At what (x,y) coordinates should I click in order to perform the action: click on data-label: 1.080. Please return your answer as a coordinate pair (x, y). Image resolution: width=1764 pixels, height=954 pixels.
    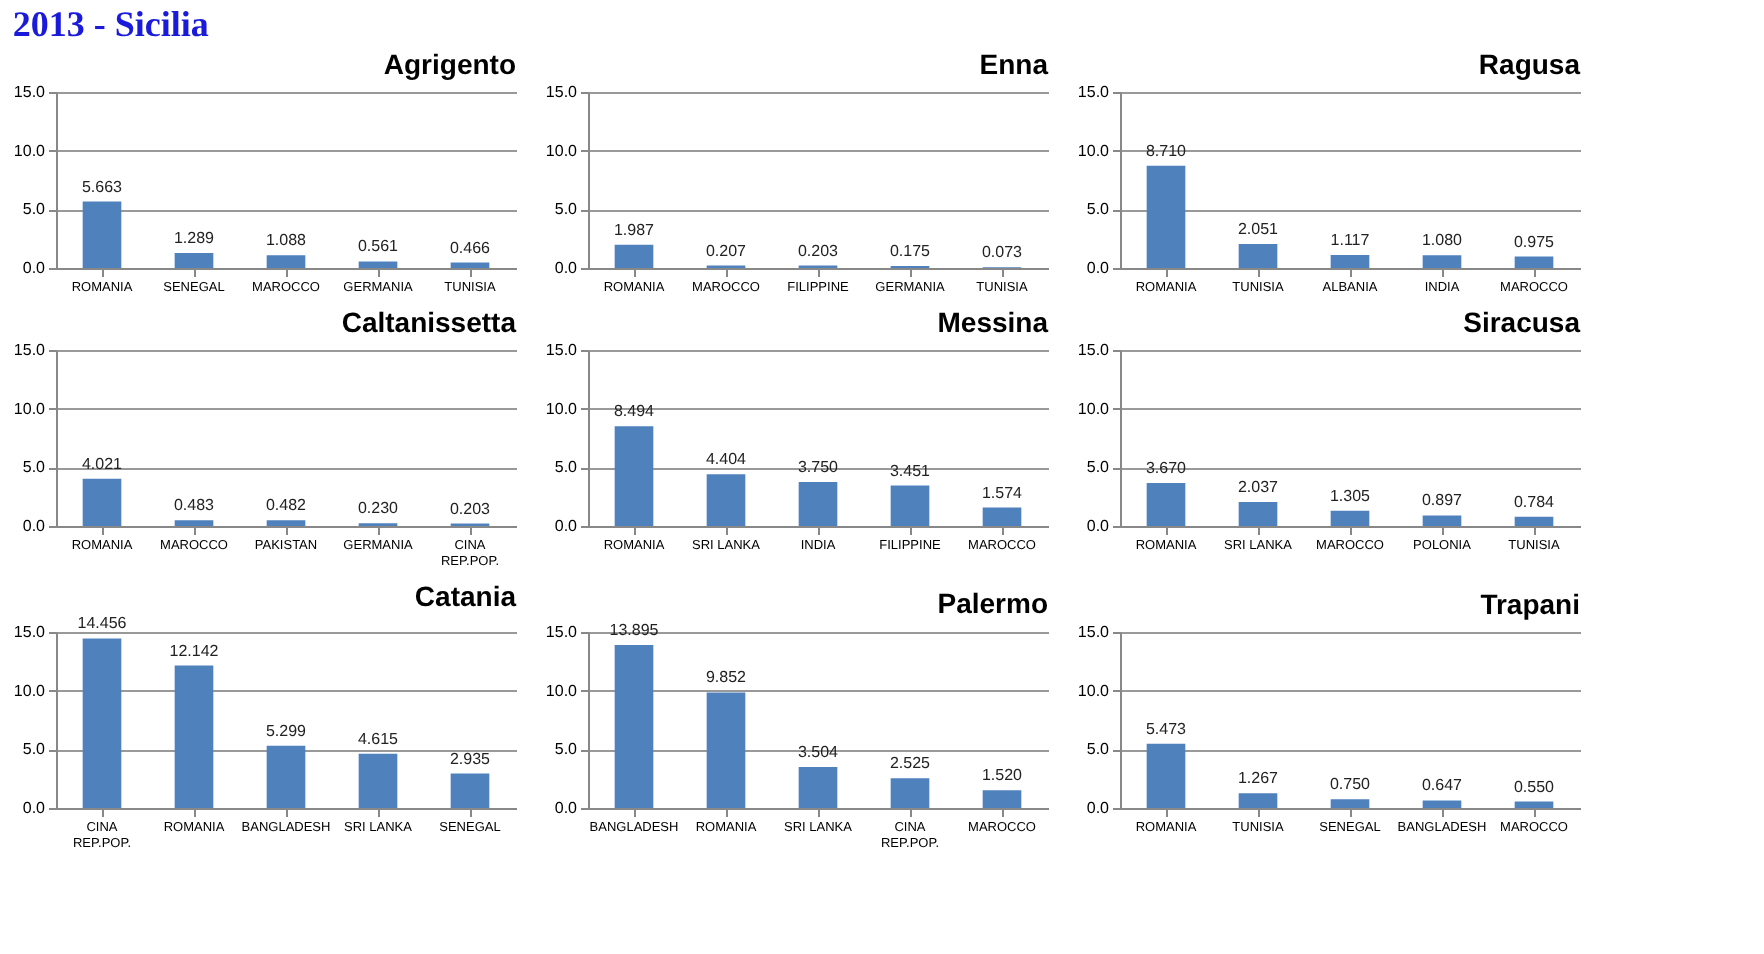
    Looking at the image, I should click on (1442, 240).